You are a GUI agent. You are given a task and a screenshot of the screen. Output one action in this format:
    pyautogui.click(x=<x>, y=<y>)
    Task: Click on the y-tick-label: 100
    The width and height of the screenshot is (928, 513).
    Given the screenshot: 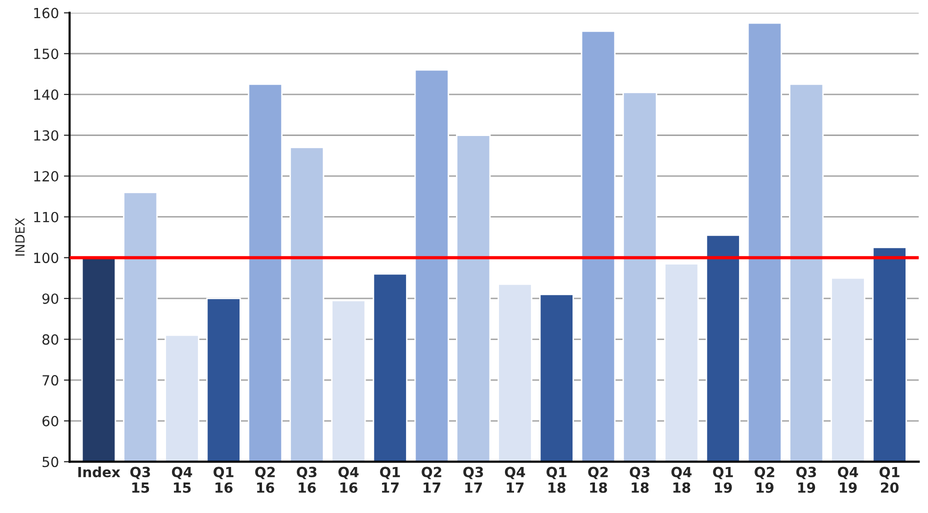 What is the action you would take?
    pyautogui.click(x=46, y=258)
    